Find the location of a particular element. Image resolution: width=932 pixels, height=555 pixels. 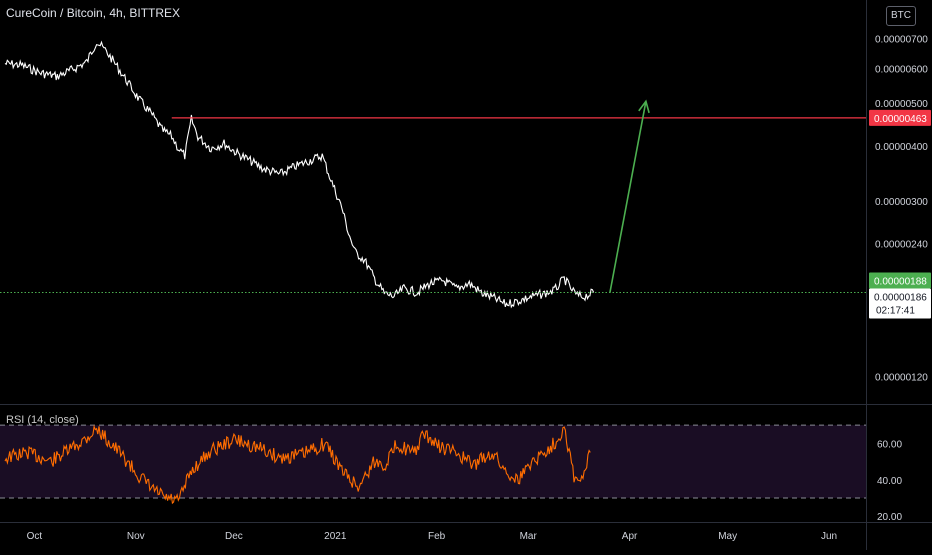

price-tick-label: 0.00000300 is located at coordinates (901, 202).